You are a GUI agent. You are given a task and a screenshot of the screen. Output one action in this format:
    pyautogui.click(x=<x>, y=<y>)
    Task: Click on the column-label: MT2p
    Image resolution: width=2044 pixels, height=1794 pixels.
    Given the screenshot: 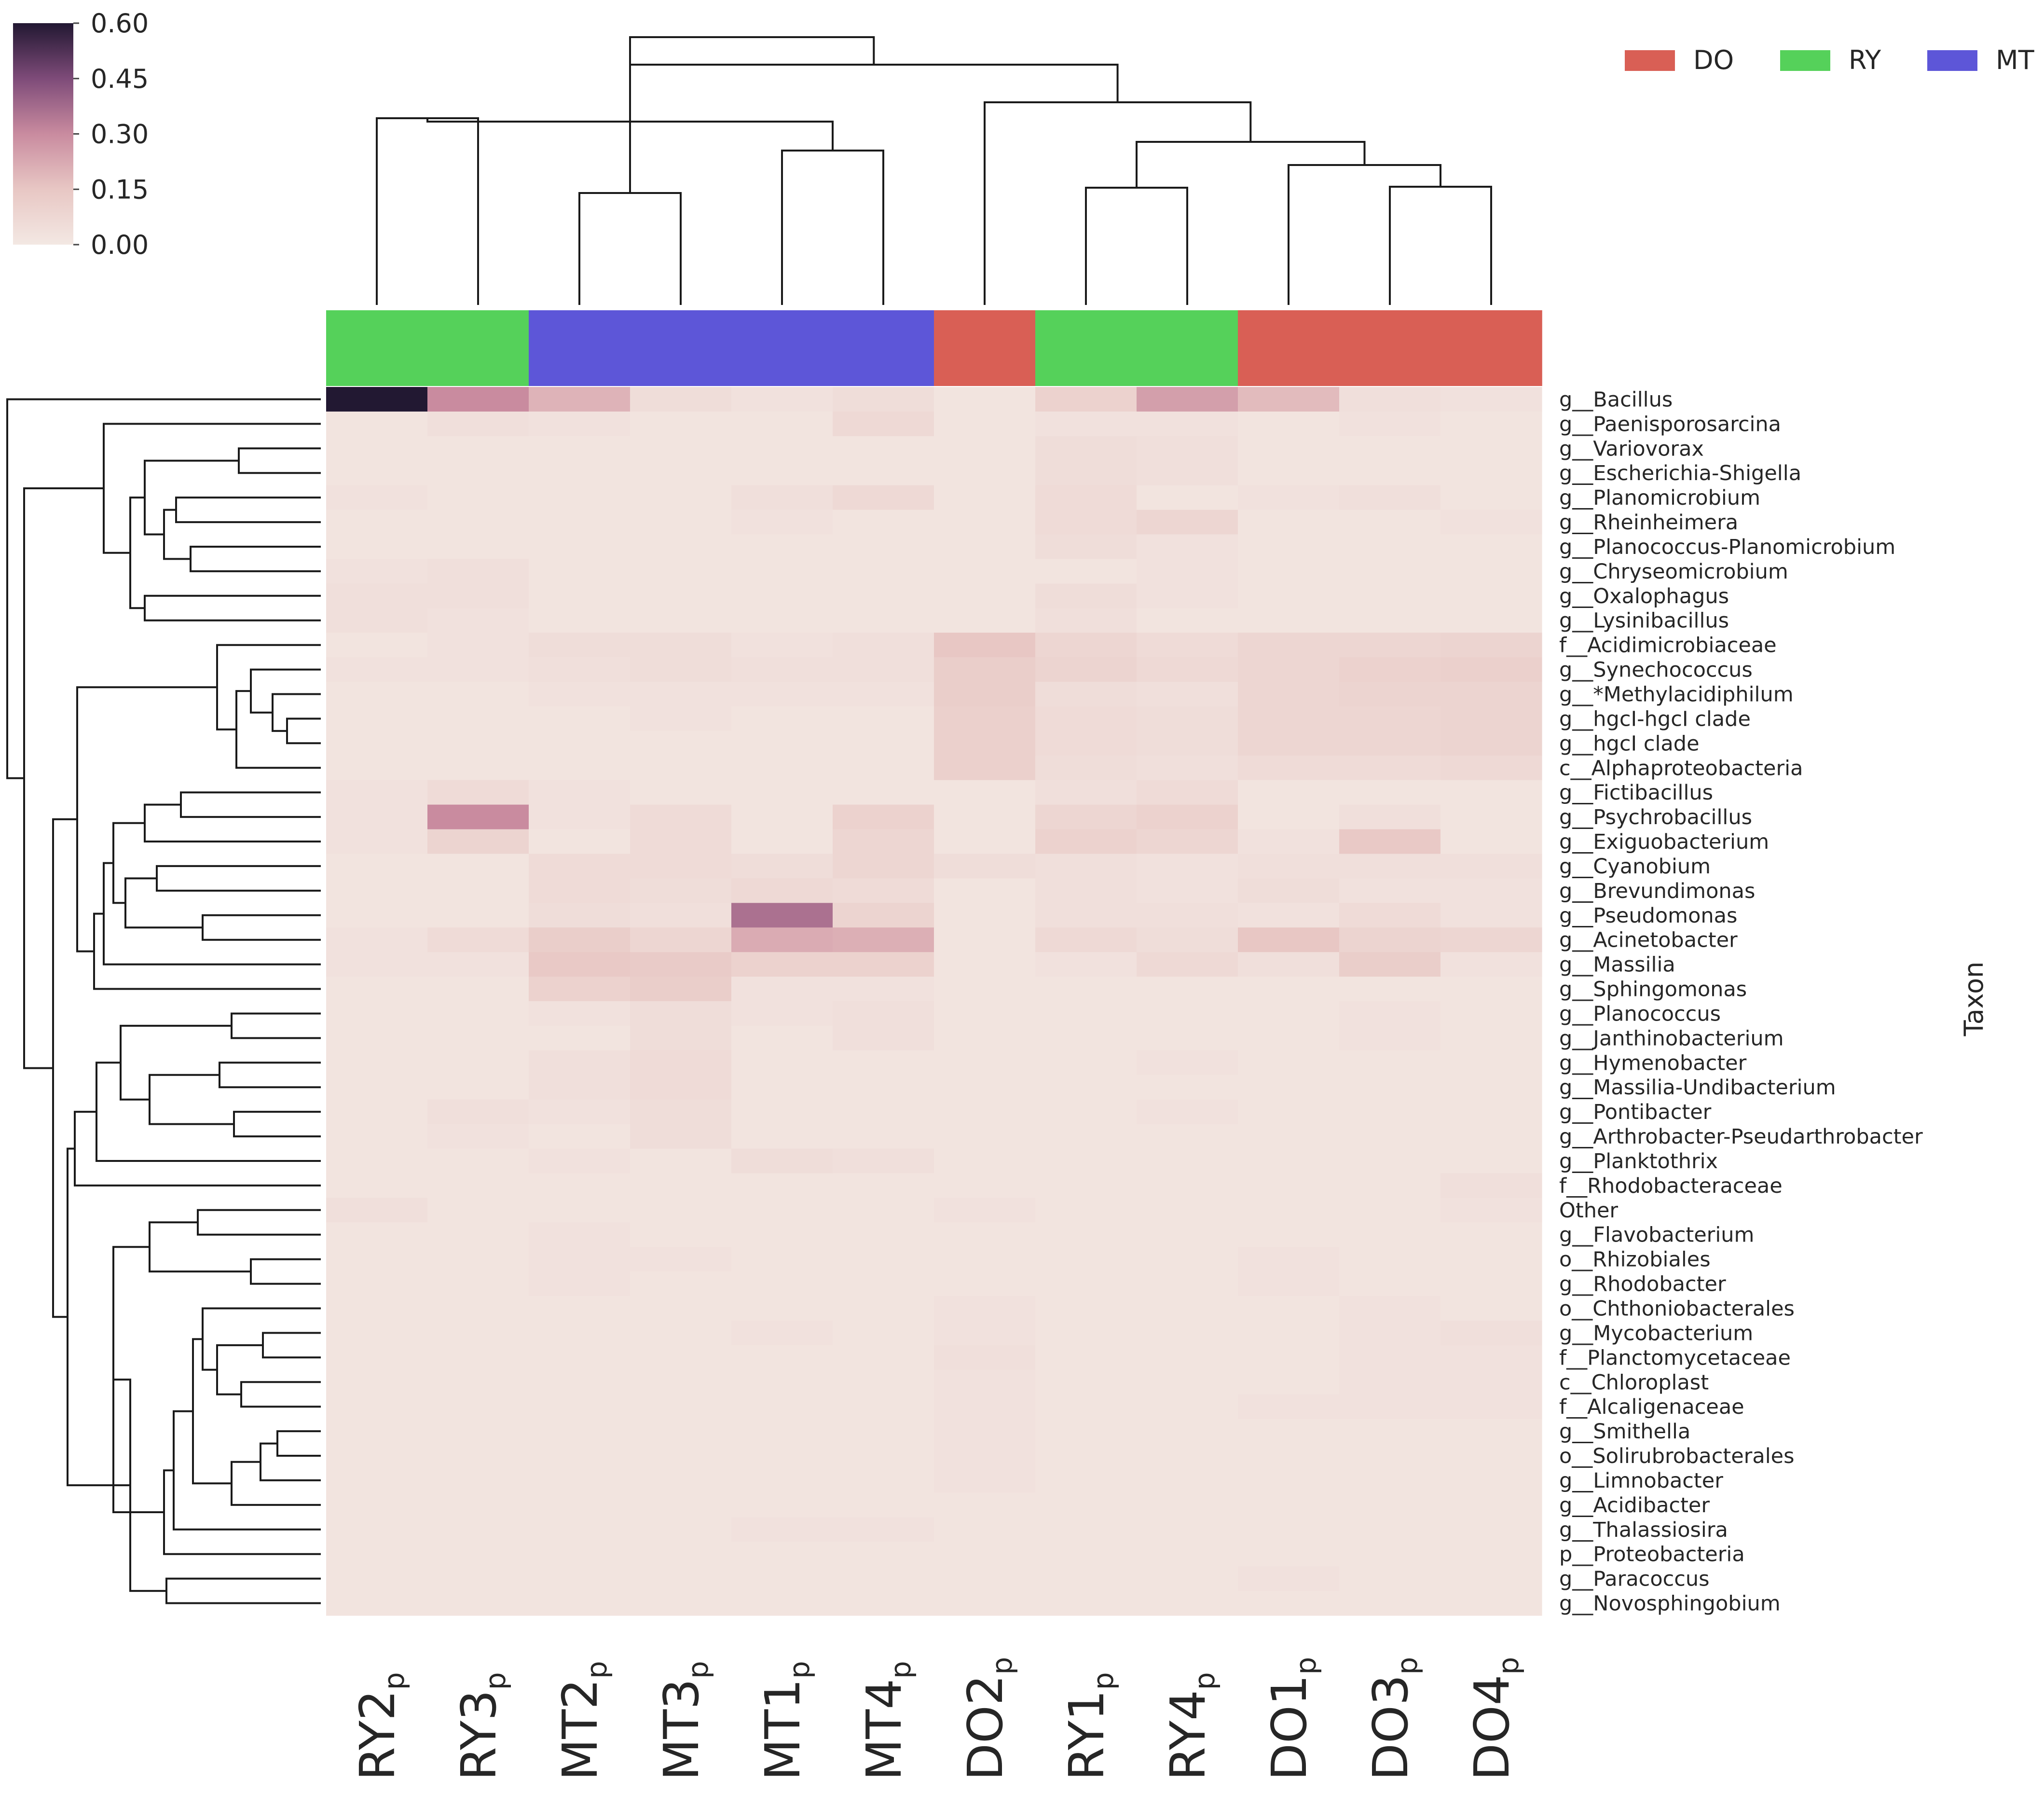 What is the action you would take?
    pyautogui.click(x=582, y=1720)
    